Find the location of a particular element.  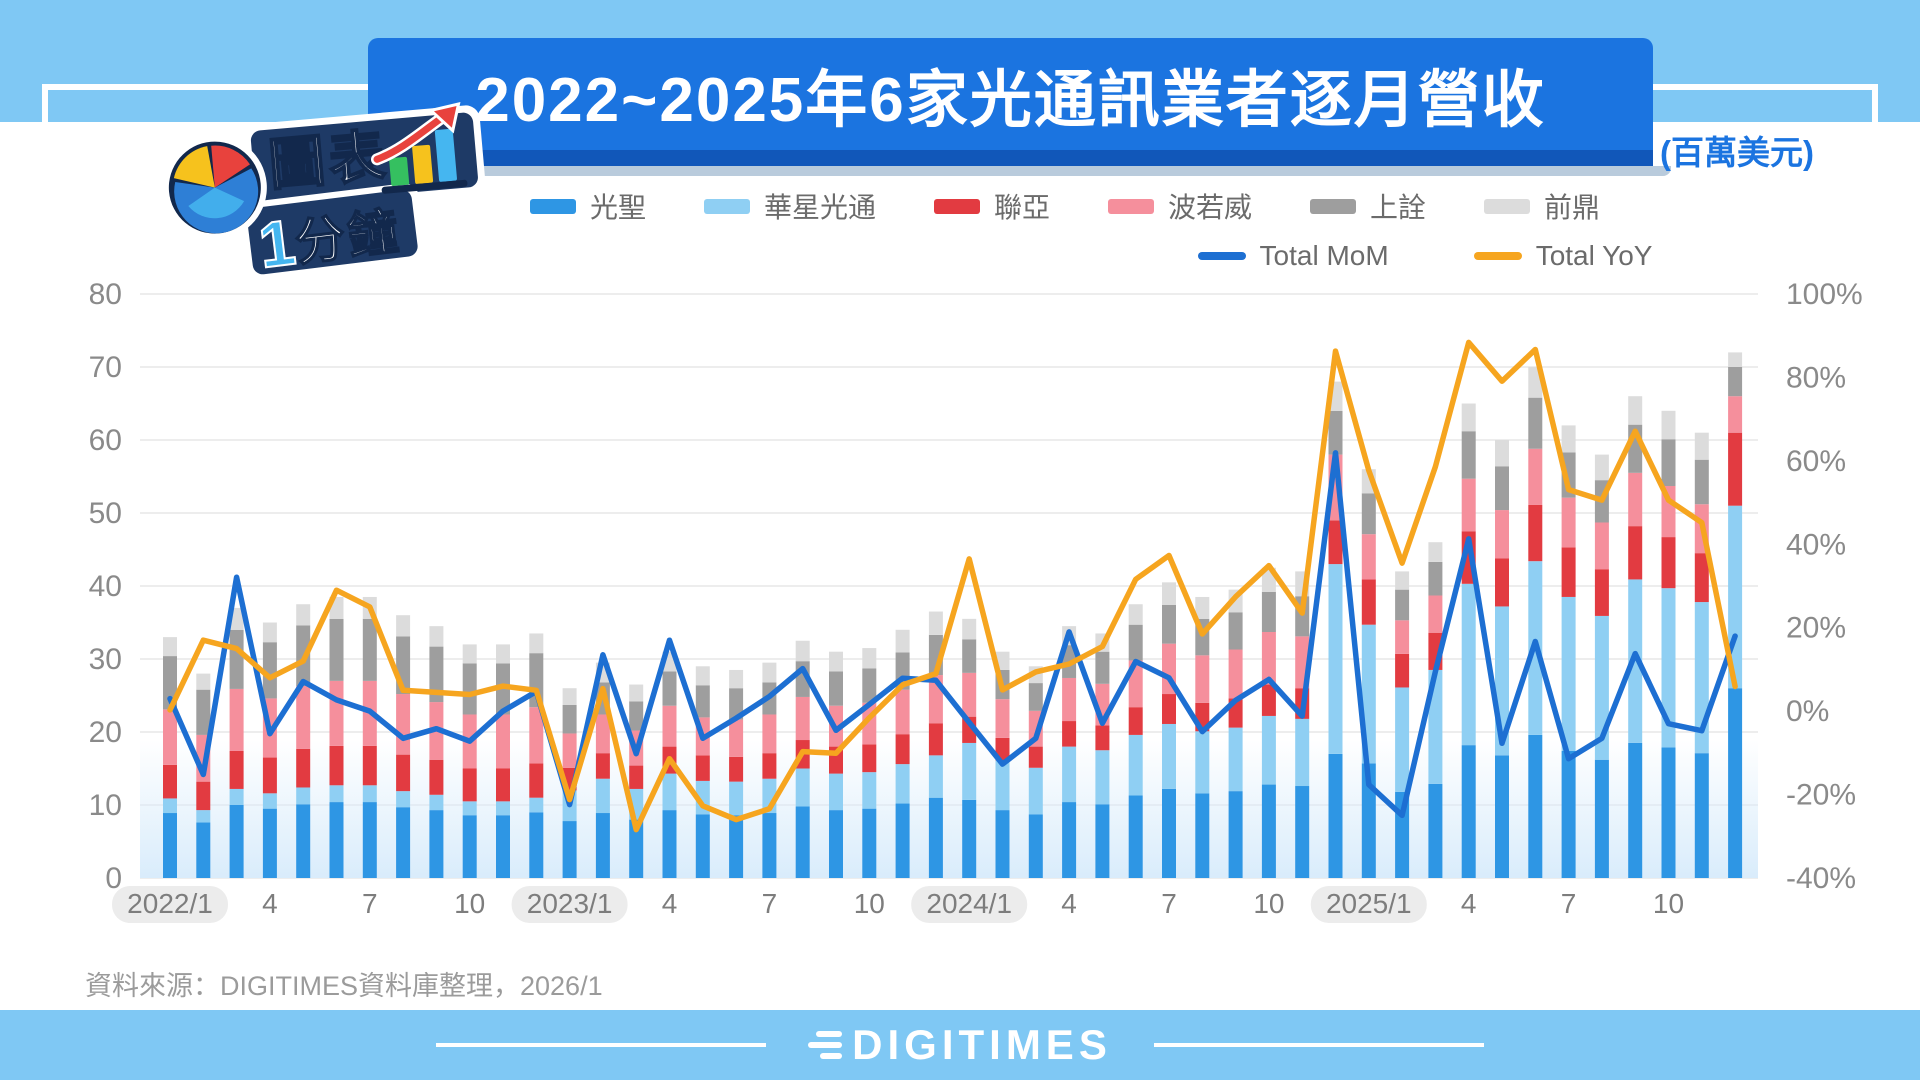

bar-2025/8 is located at coordinates (1601, 666).